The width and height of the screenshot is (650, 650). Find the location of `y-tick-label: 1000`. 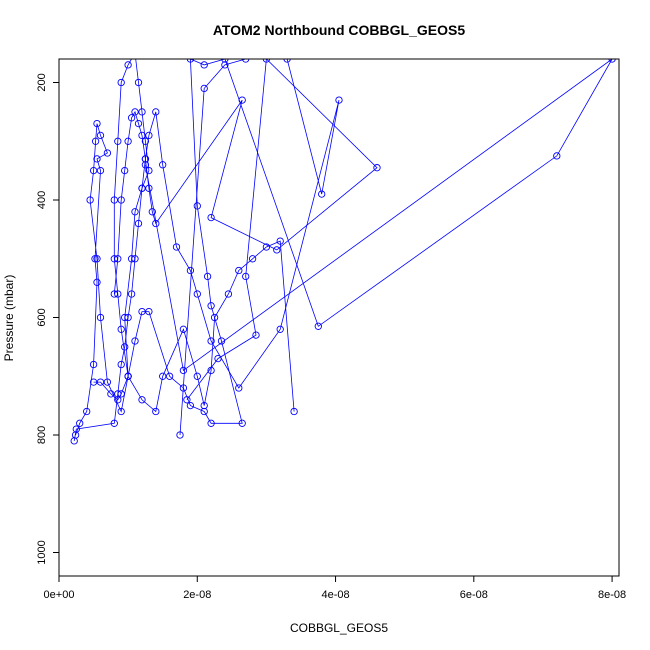

y-tick-label: 1000 is located at coordinates (42, 552).